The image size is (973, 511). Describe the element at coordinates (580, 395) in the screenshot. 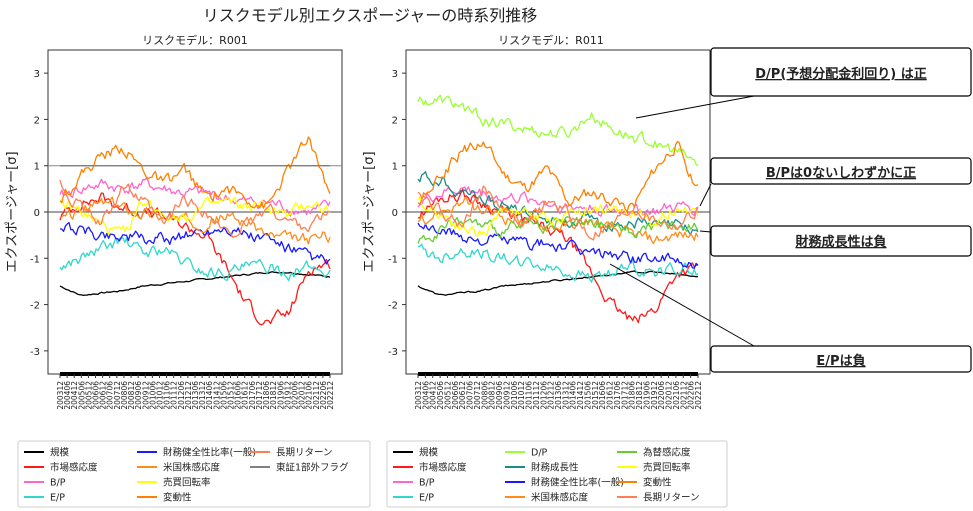

I see `x-tick-label: 201412` at that location.